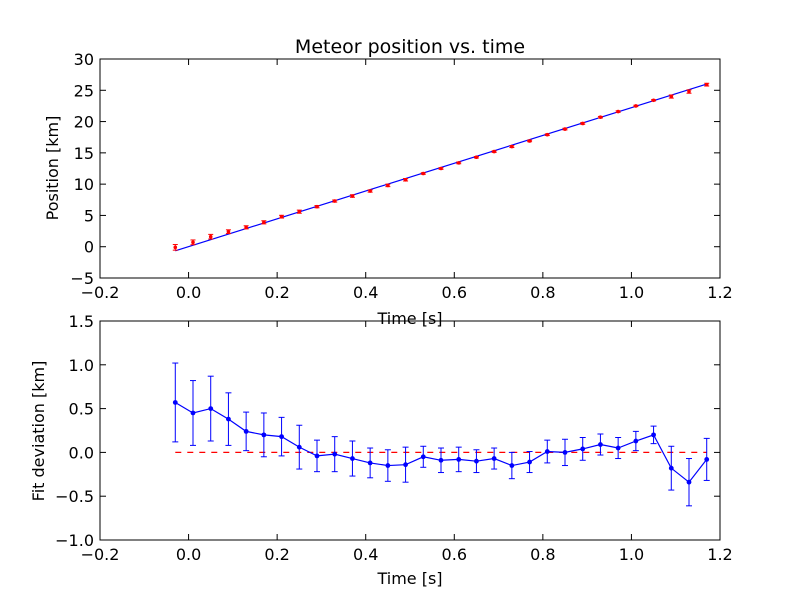  Describe the element at coordinates (84, 153) in the screenshot. I see `position-ytick-label: 15` at that location.